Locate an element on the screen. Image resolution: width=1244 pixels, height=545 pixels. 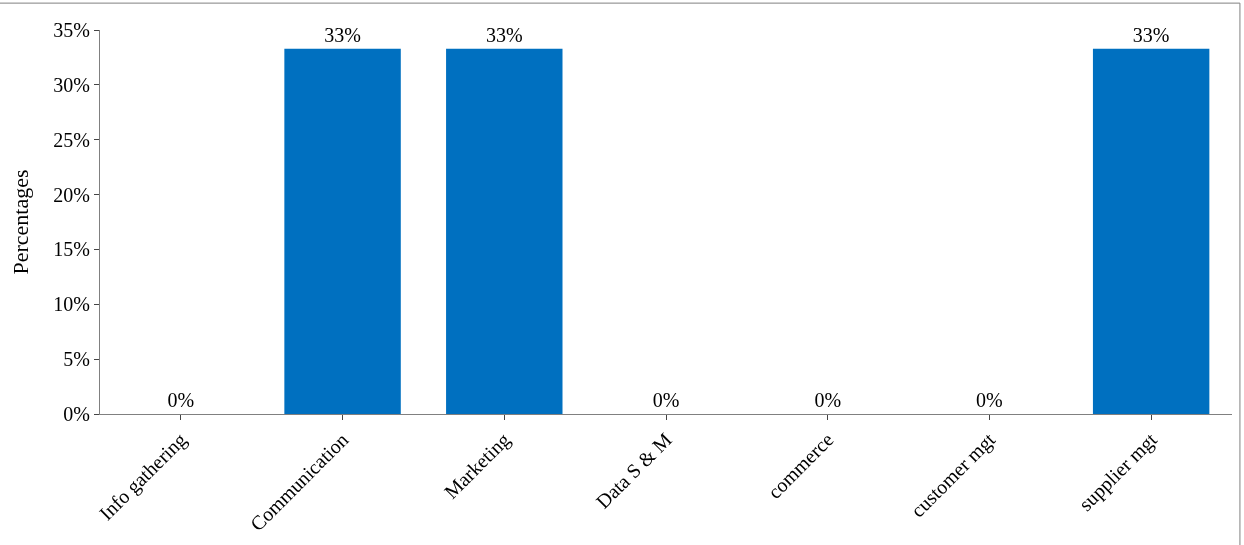
y-tick-label: 10% is located at coordinates (71, 304).